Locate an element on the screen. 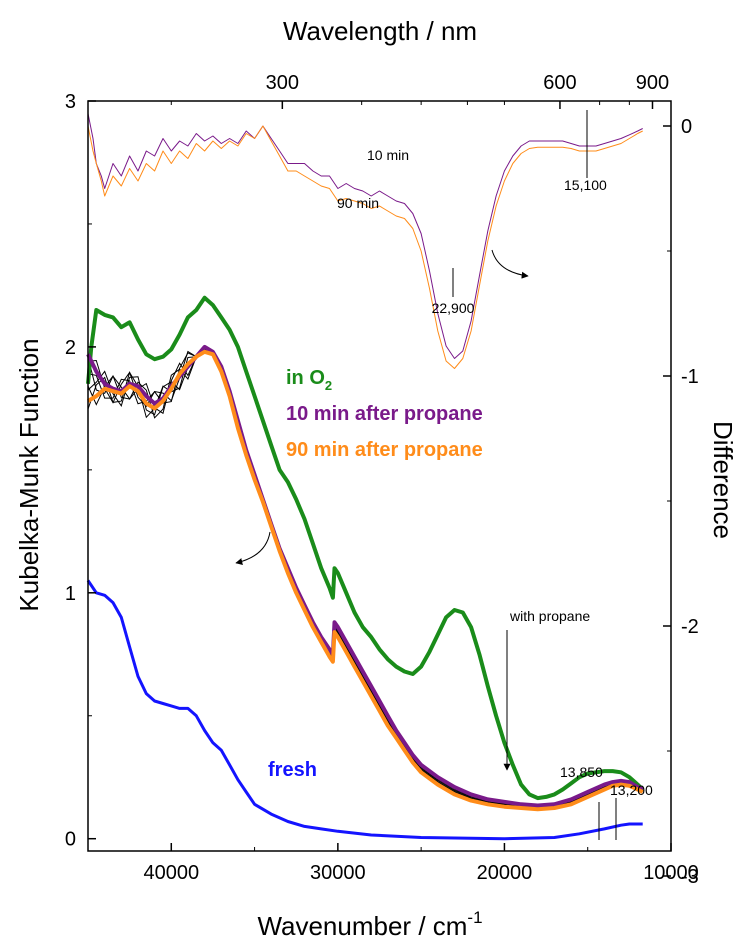  y-left-tick-label: 1 is located at coordinates (70, 594).